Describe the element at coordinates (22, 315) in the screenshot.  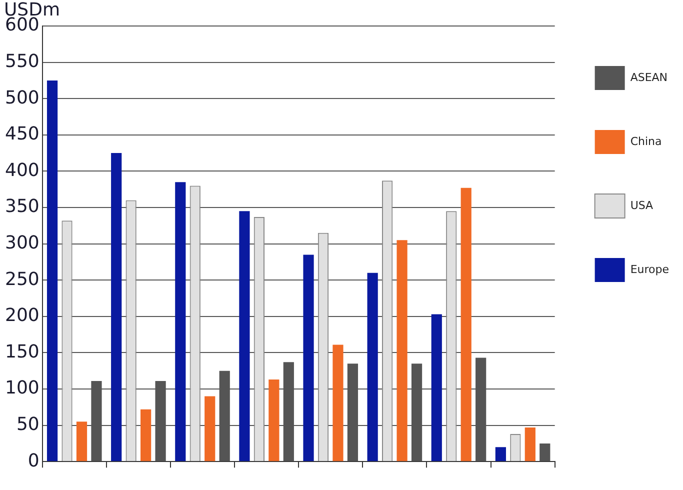
I see `y-tick-label: 200` at that location.